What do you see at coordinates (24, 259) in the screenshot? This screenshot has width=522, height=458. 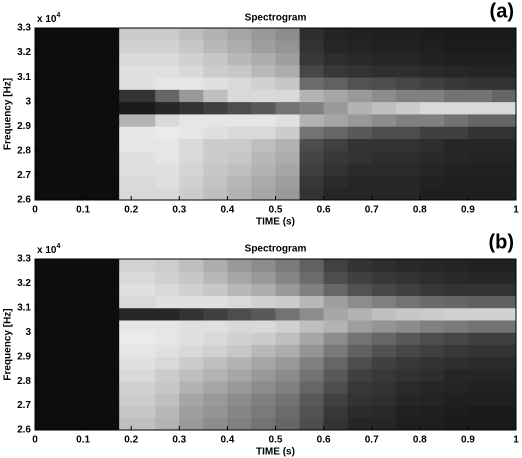 I see `y-tick-label: 3.3` at bounding box center [24, 259].